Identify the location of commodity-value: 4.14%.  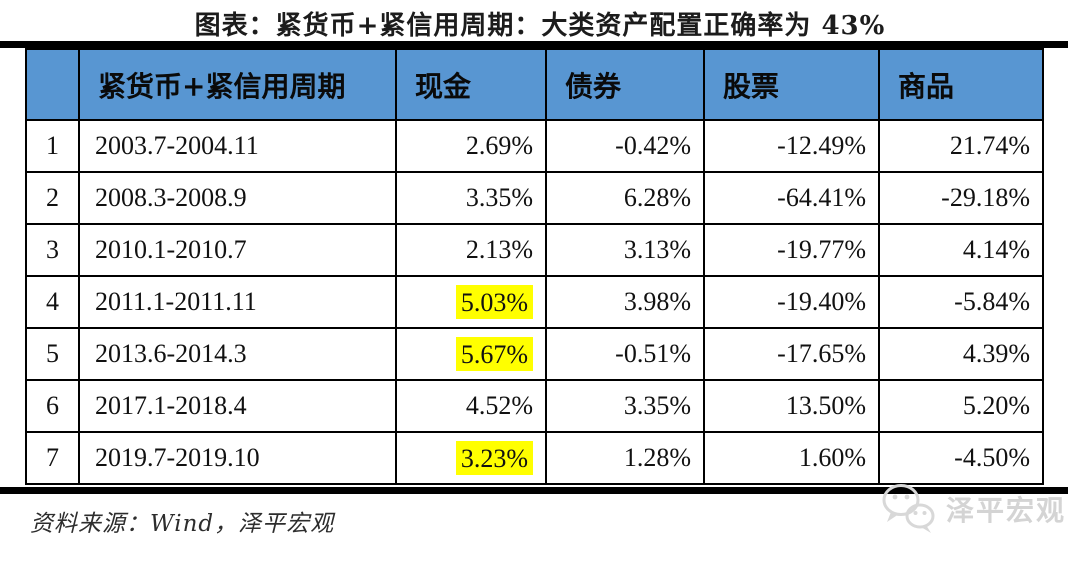
(996, 249).